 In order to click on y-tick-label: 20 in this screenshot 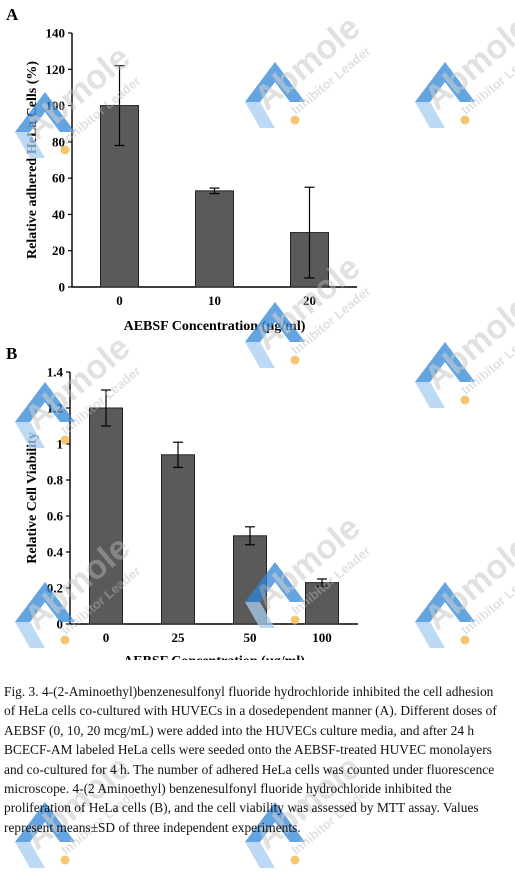, I will do `click(58, 250)`.